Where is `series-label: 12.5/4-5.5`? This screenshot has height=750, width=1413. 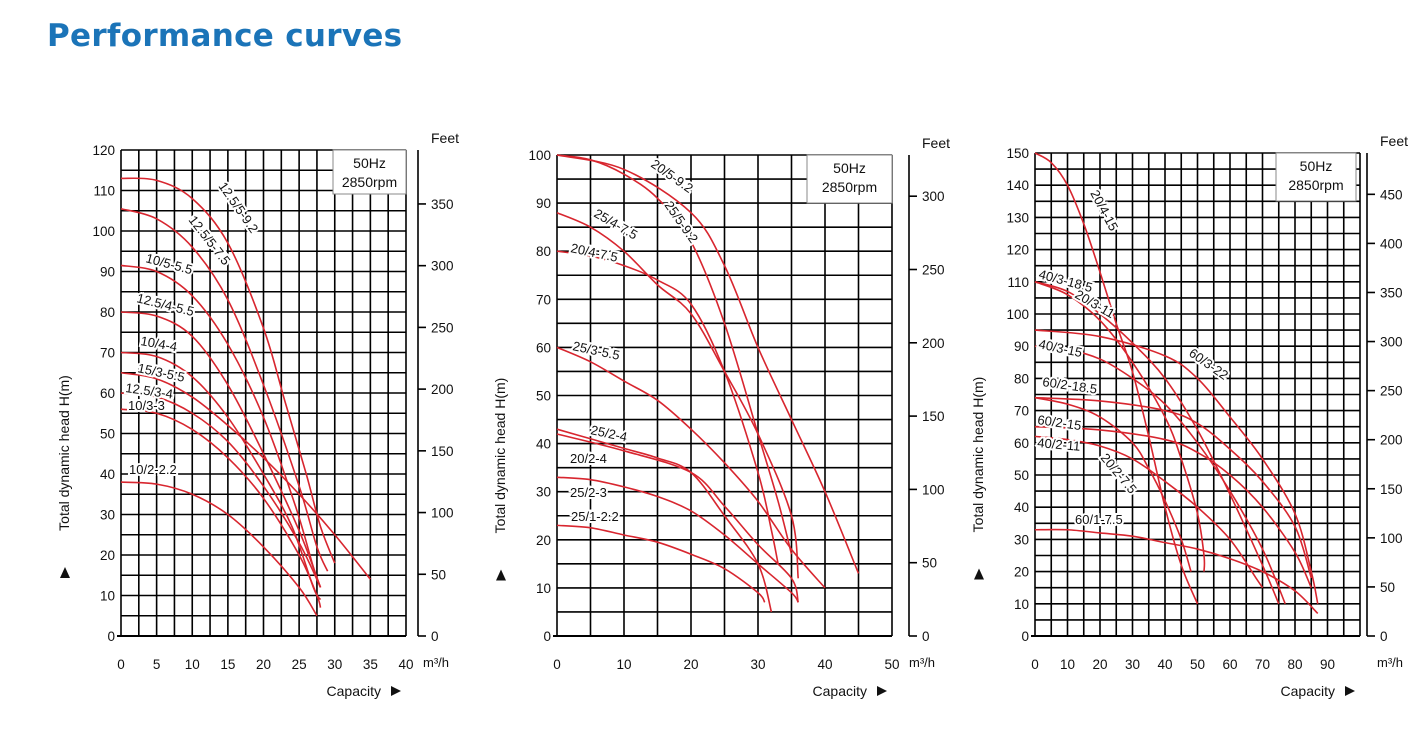 series-label: 12.5/4-5.5 is located at coordinates (165, 304).